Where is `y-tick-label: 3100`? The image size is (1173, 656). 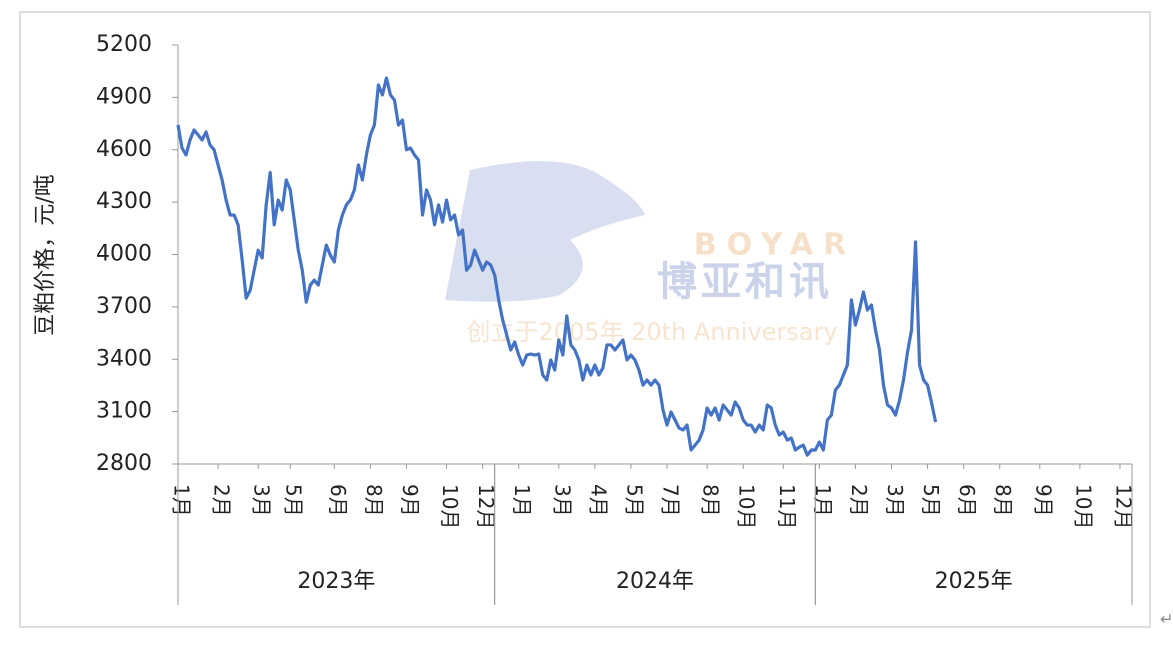 y-tick-label: 3100 is located at coordinates (124, 411).